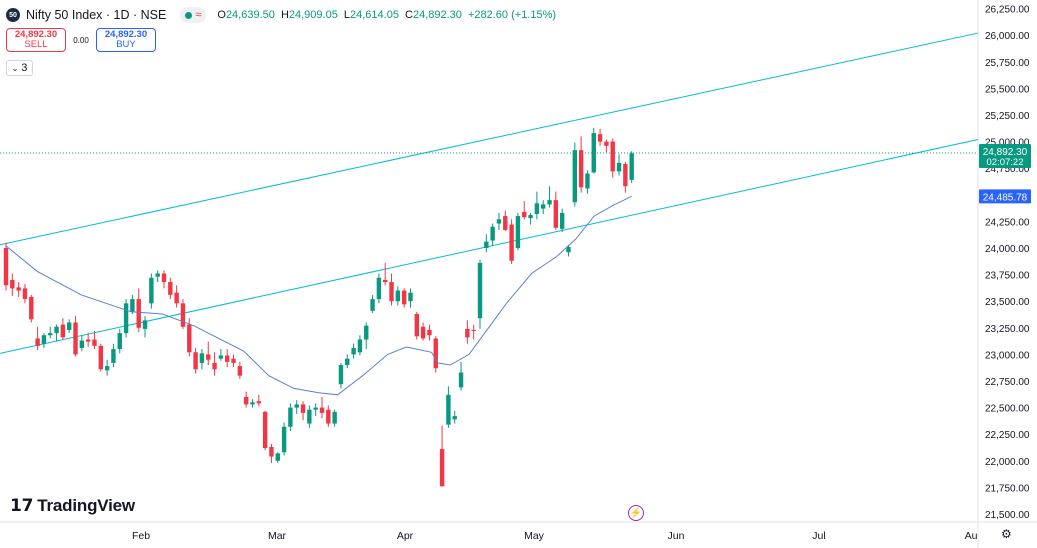  What do you see at coordinates (555, 536) in the screenshot?
I see `time-axis: Feb Mar Apr May Jun Jul Au` at bounding box center [555, 536].